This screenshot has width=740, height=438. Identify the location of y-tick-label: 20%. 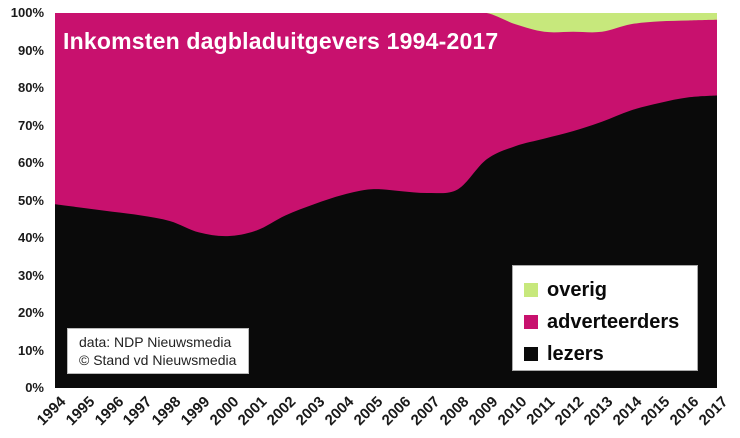
(30, 312).